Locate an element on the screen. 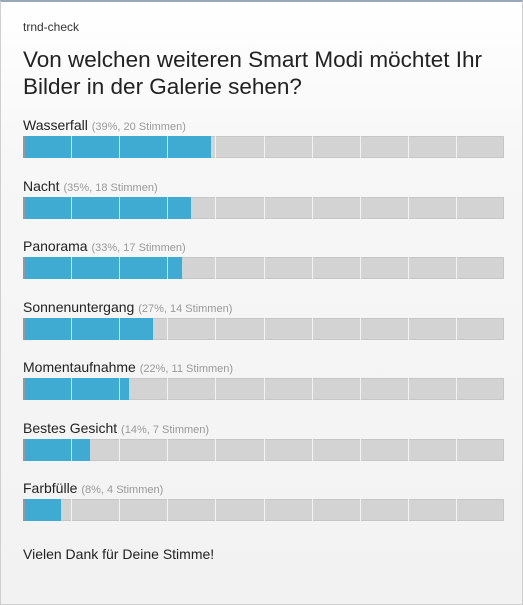 This screenshot has height=605, width=523. option-name: Bestes Gesicht is located at coordinates (70, 427).